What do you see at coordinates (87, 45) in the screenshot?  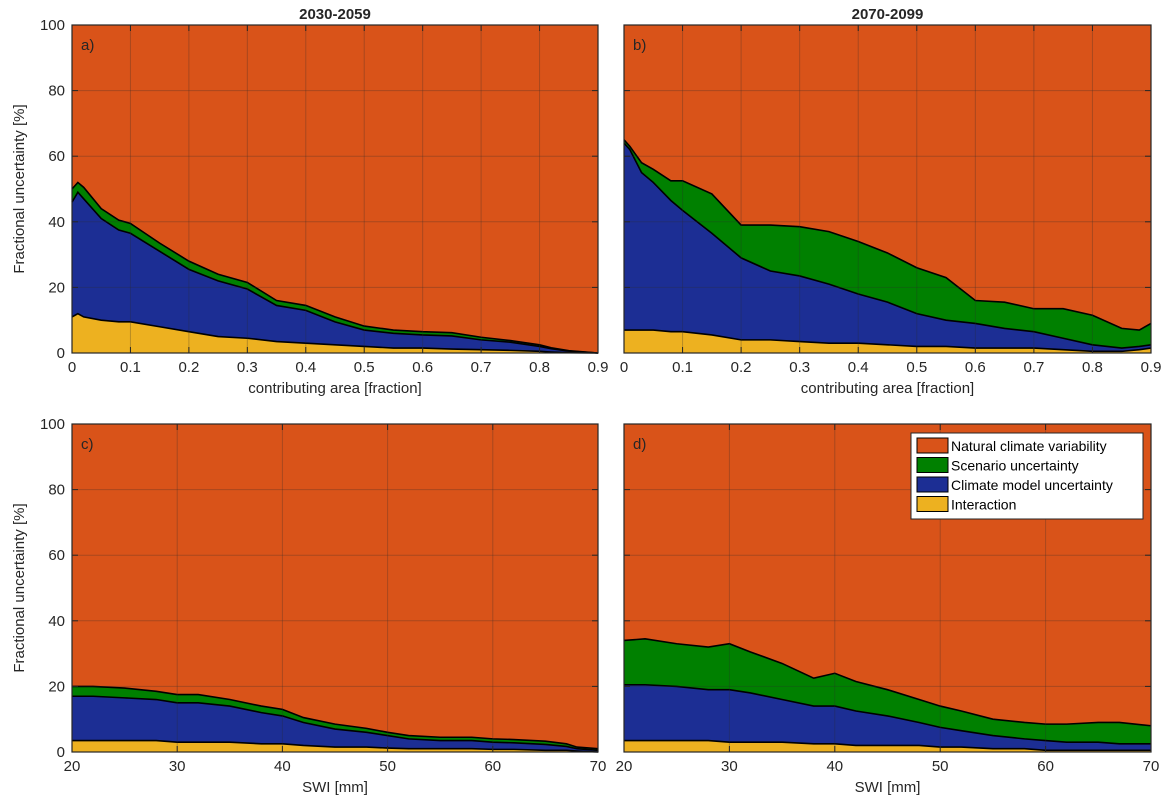 I see `panel-letter: a)` at bounding box center [87, 45].